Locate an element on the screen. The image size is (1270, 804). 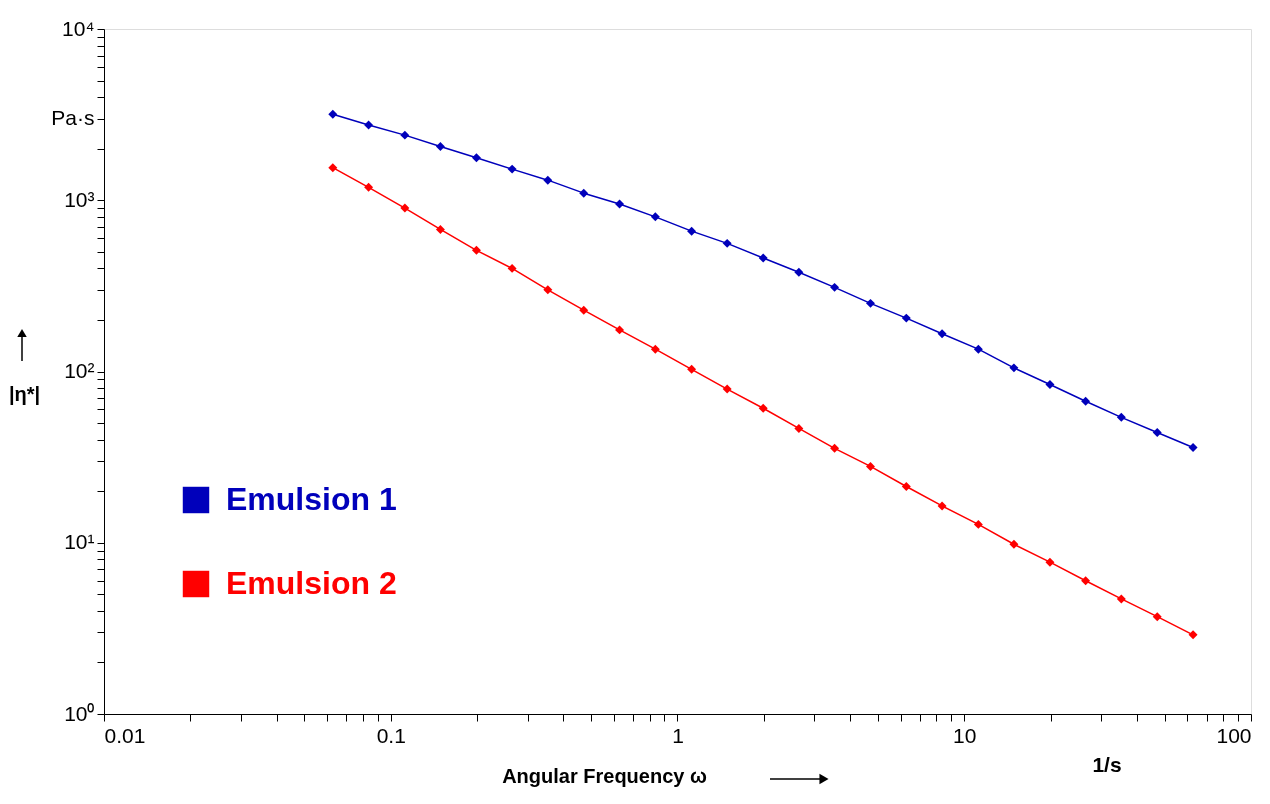
x-tick-label: 1 is located at coordinates (678, 735).